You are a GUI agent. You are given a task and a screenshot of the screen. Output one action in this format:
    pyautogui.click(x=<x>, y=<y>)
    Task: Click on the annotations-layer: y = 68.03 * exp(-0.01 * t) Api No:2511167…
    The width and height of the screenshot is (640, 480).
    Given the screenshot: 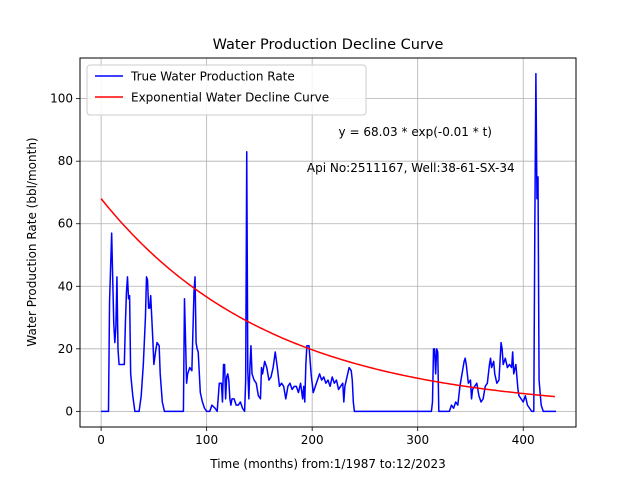 What is the action you would take?
    pyautogui.click(x=411, y=150)
    